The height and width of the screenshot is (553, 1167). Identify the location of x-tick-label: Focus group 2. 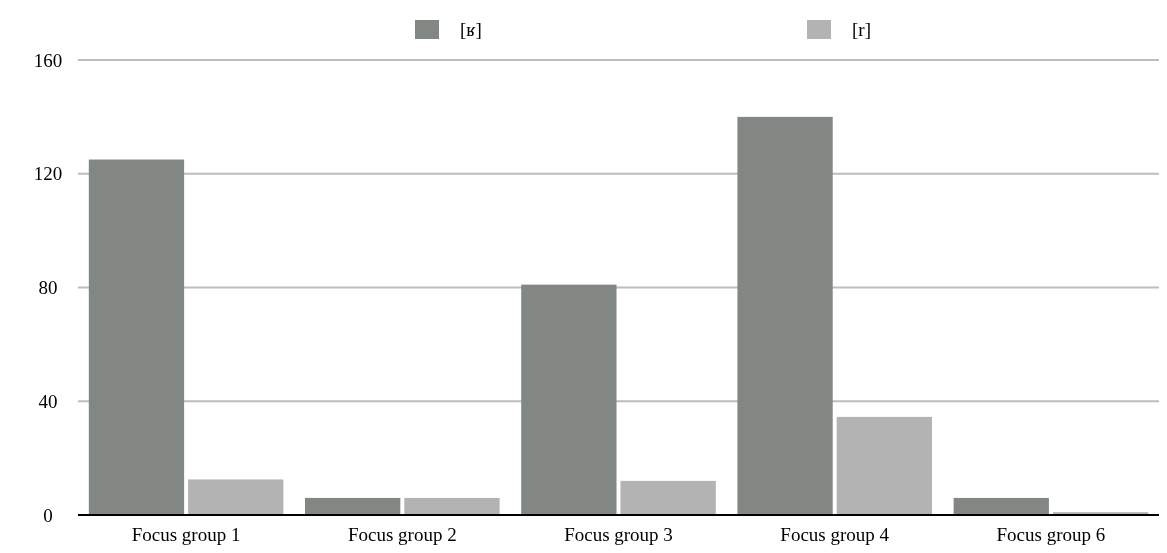
(402, 534).